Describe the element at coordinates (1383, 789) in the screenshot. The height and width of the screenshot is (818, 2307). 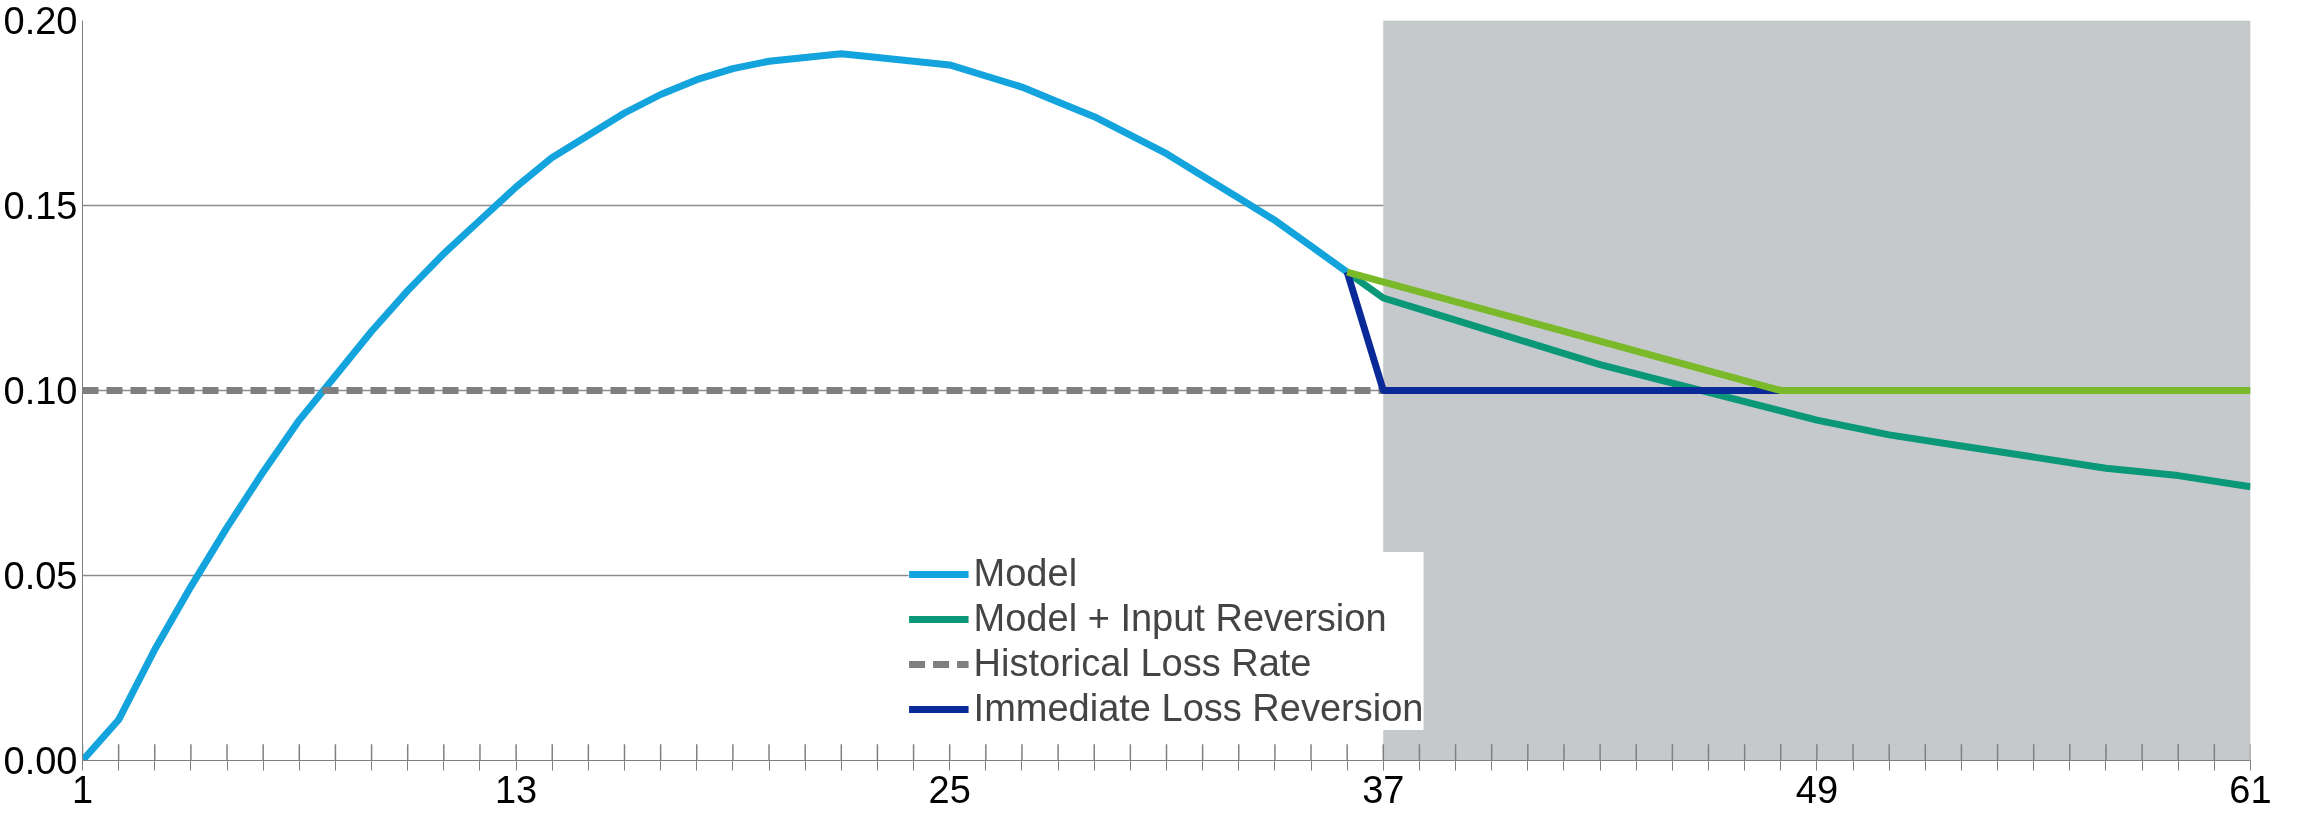
I see `x-tick-label: 37` at that location.